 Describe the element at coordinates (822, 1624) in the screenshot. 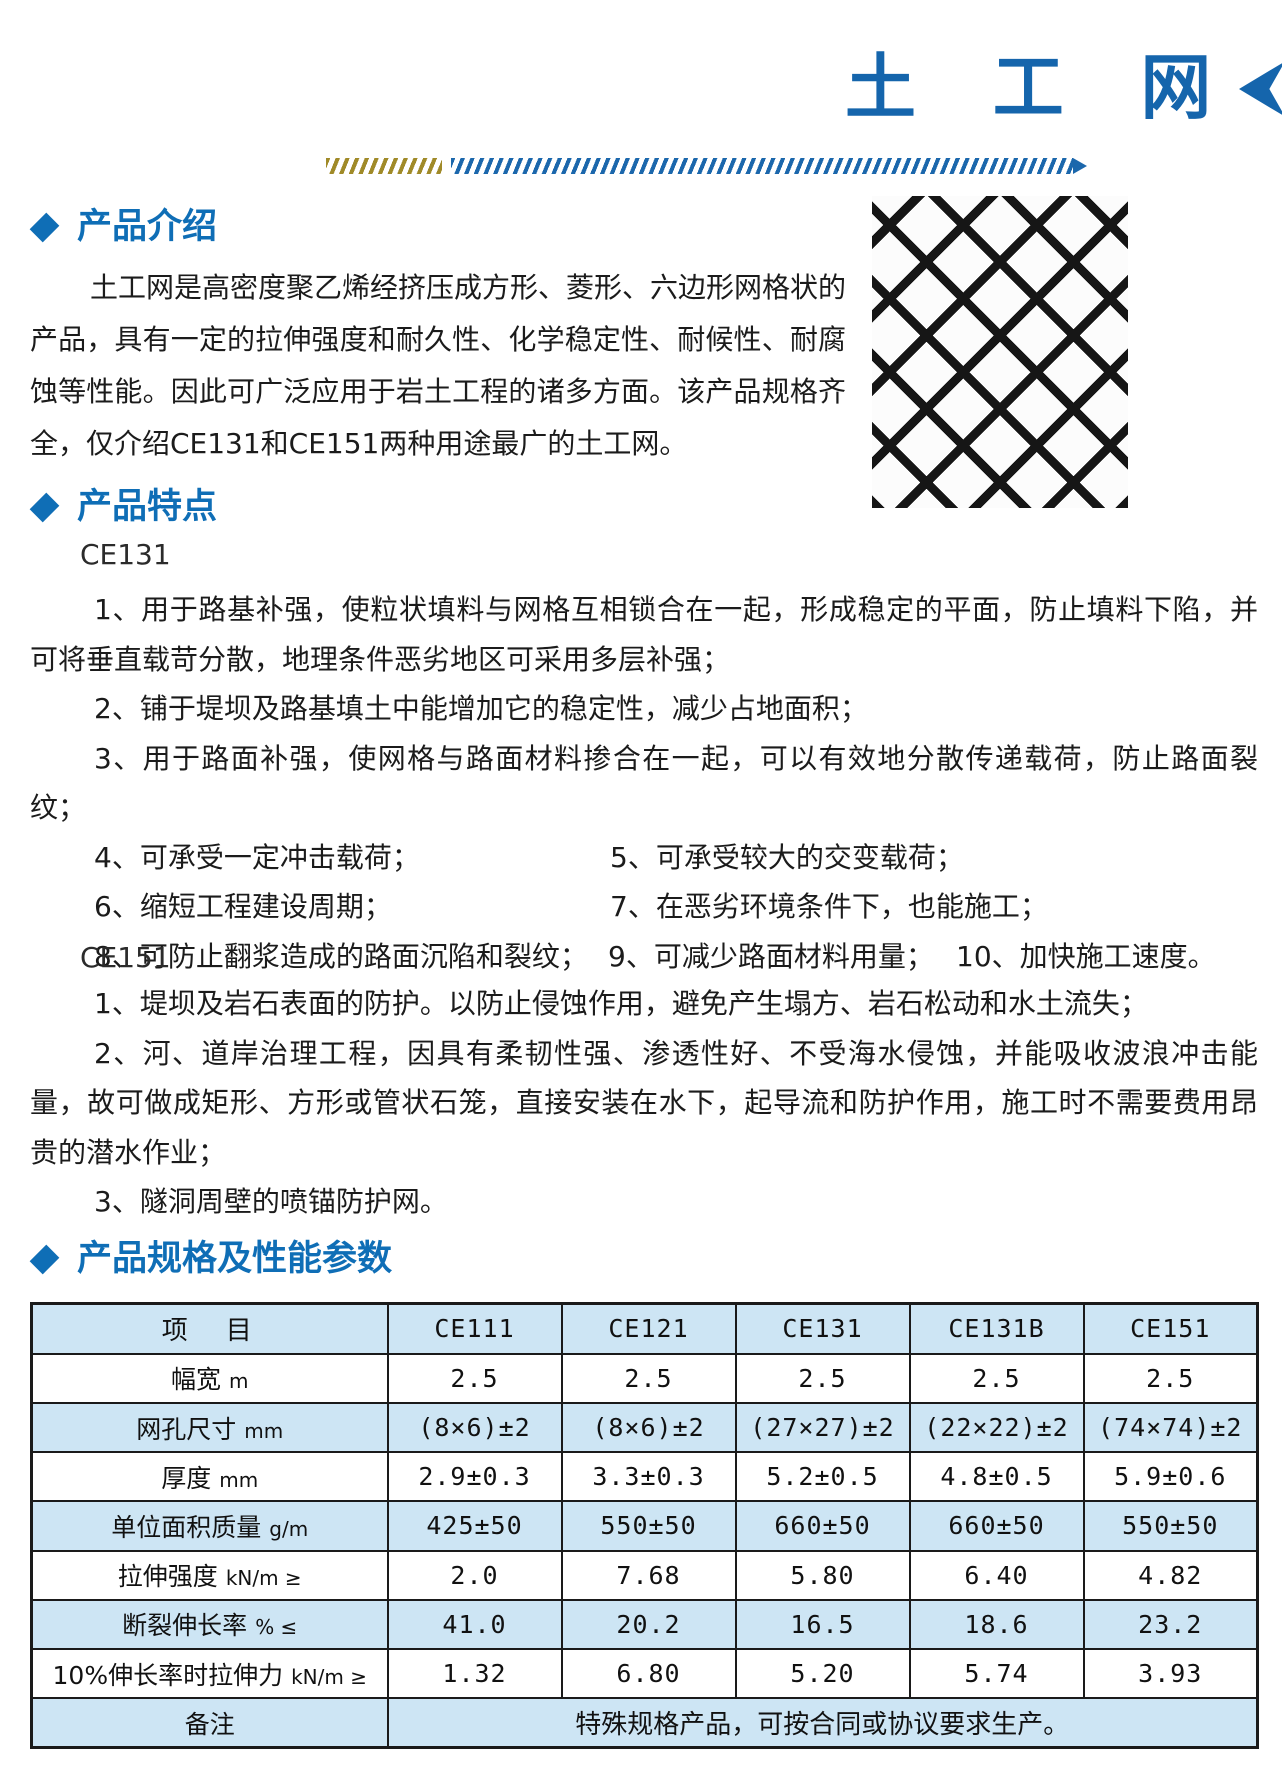

I see `cell: 16.5` at that location.